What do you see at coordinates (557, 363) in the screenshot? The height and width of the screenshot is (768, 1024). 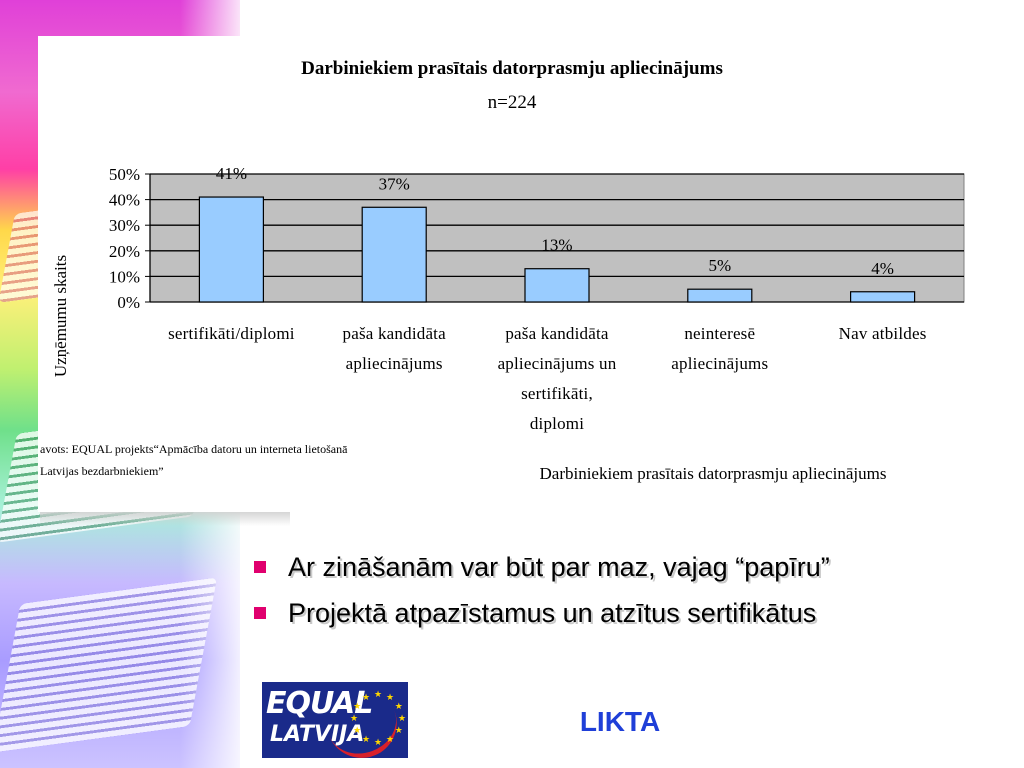 I see `category-label-line: apliecinājums un` at bounding box center [557, 363].